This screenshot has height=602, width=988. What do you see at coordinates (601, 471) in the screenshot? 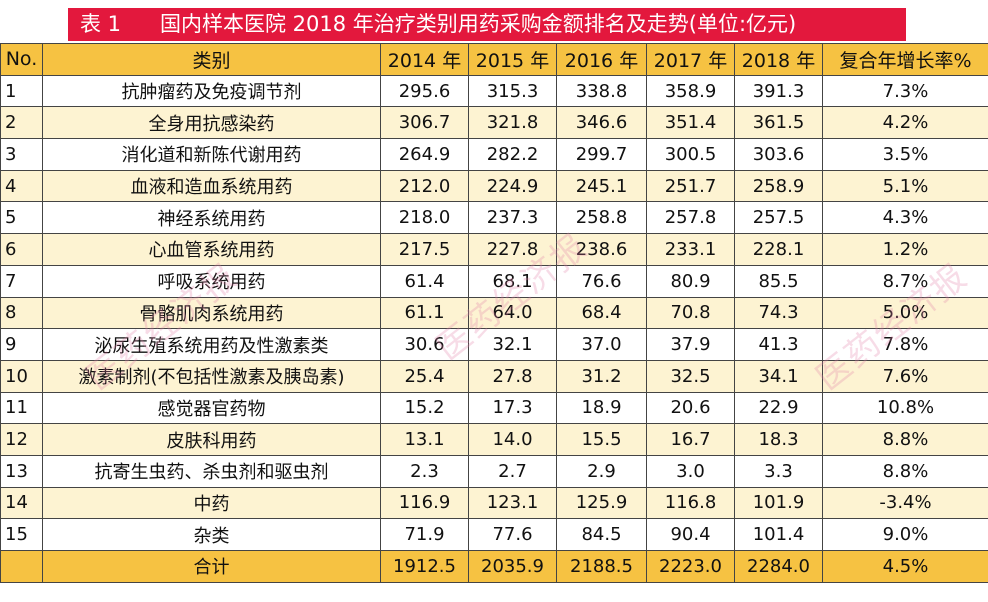
I see `cell-2016: 2.9` at bounding box center [601, 471].